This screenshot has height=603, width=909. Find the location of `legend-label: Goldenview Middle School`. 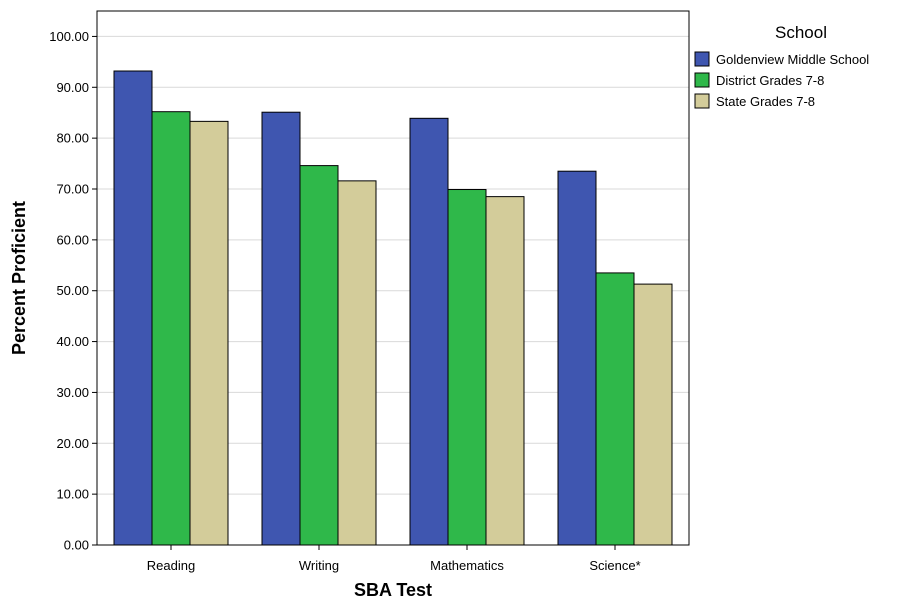

legend-label: Goldenview Middle School is located at coordinates (792, 59).